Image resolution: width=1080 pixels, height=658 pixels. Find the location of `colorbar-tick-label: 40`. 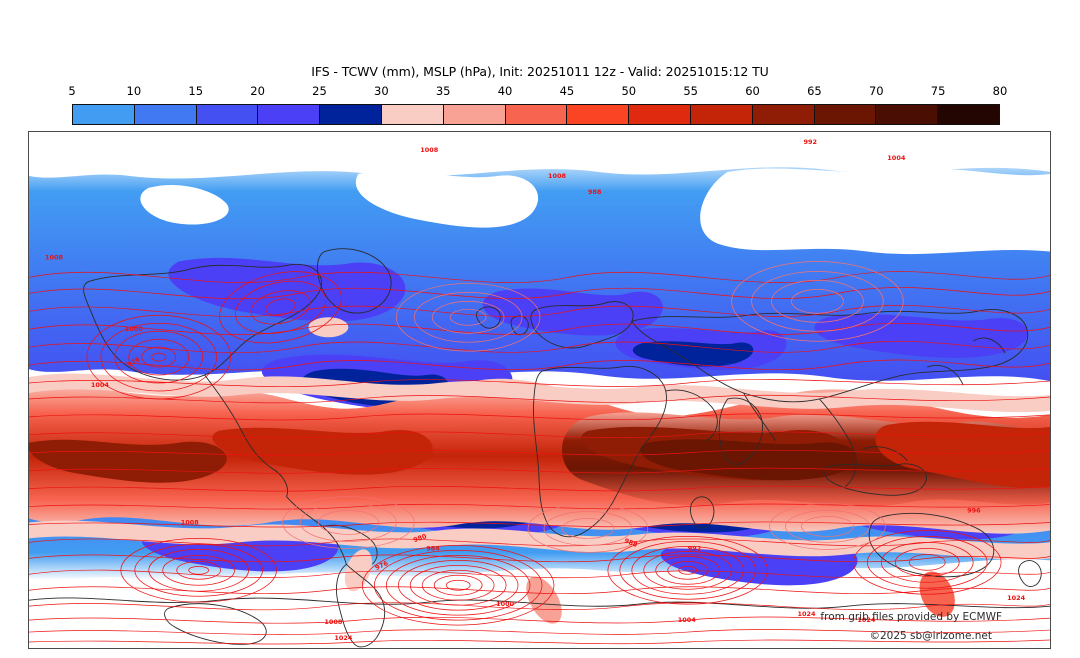

colorbar-tick-label: 40 is located at coordinates (505, 91).